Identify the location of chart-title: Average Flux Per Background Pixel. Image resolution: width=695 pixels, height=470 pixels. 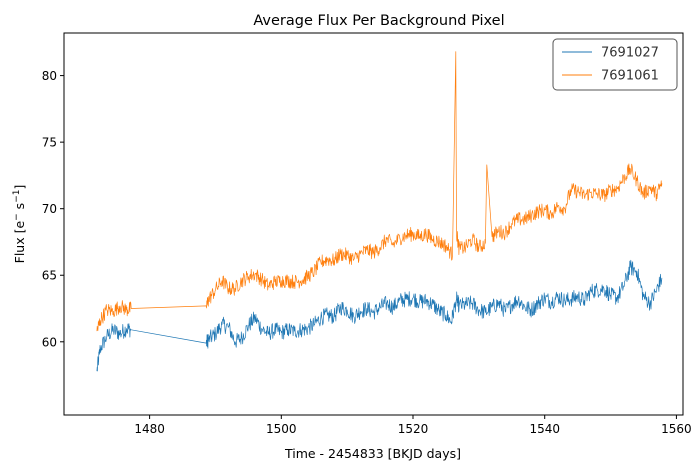
(378, 21).